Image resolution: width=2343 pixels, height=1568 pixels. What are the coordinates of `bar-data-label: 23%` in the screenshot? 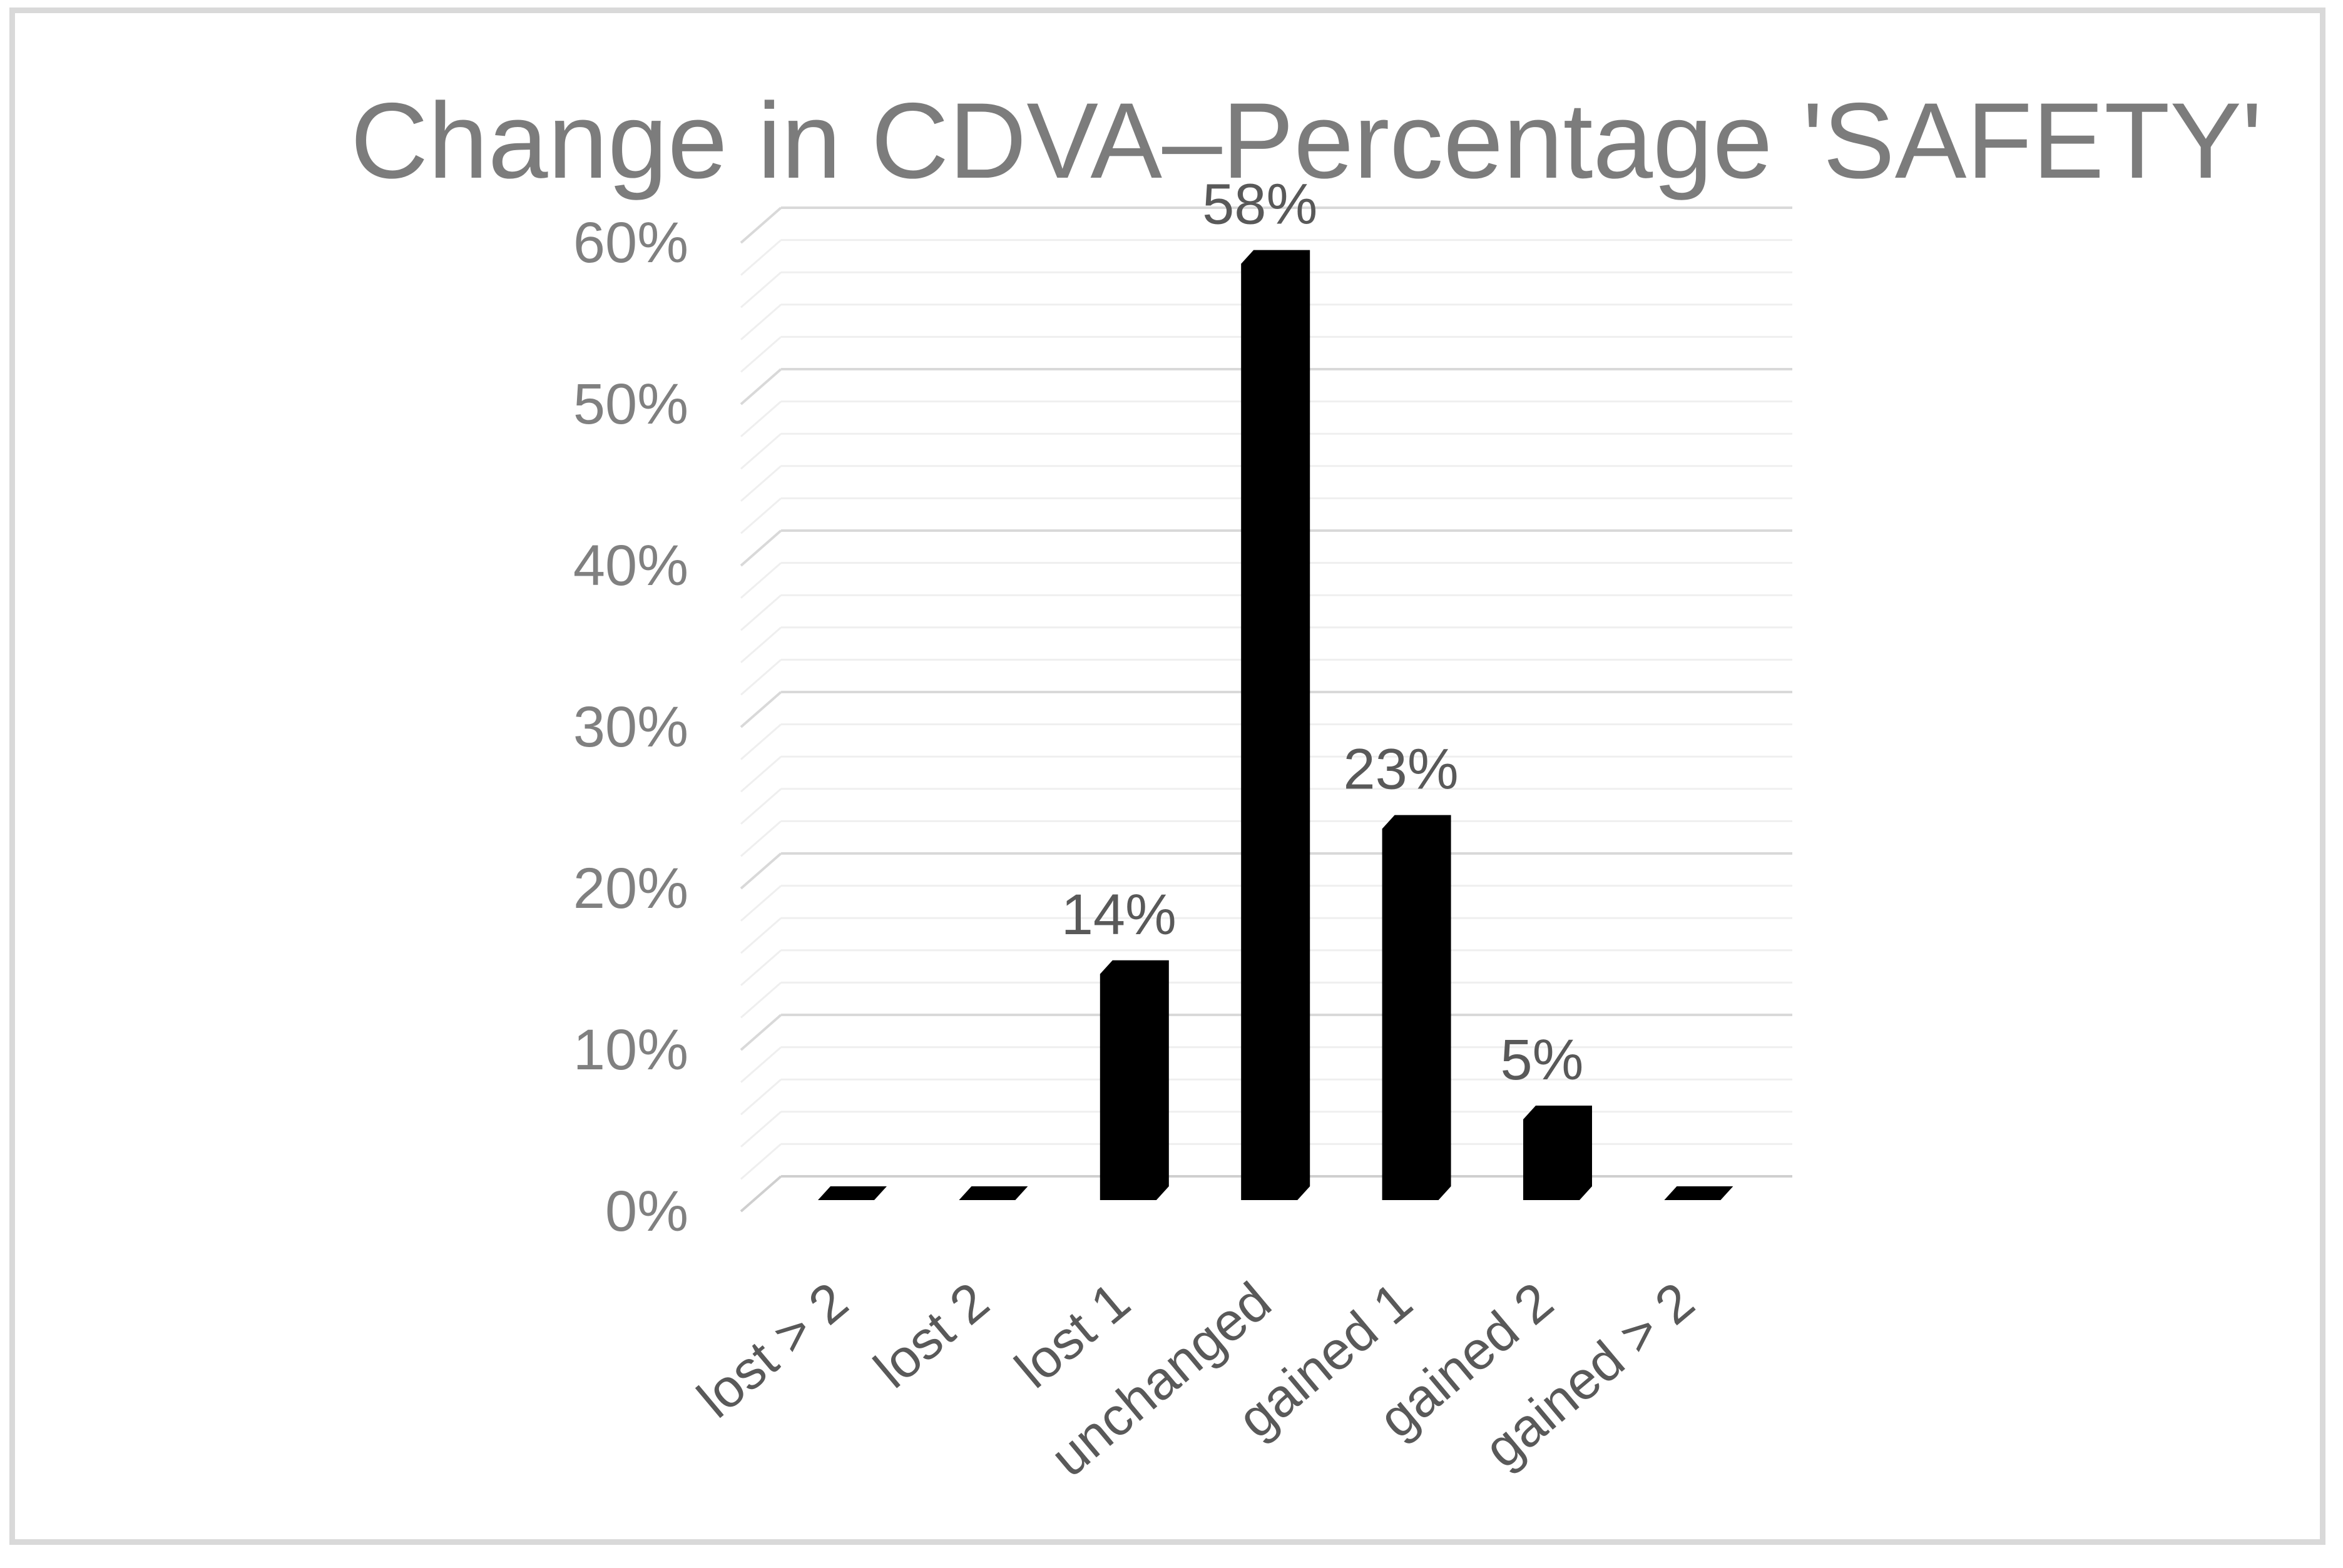 It's located at (1401, 770).